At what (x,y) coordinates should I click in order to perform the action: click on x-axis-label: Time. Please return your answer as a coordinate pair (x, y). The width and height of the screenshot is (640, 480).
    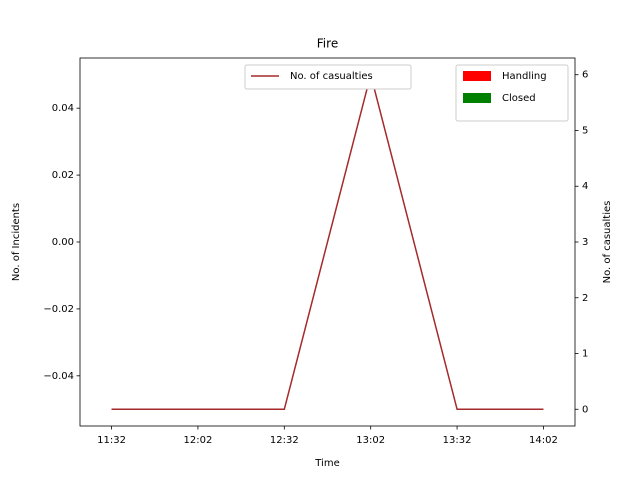
    Looking at the image, I should click on (326, 463).